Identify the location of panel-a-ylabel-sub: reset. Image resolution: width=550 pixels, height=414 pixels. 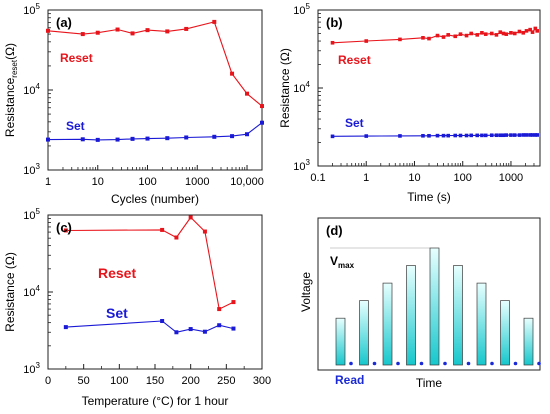
(14, 68).